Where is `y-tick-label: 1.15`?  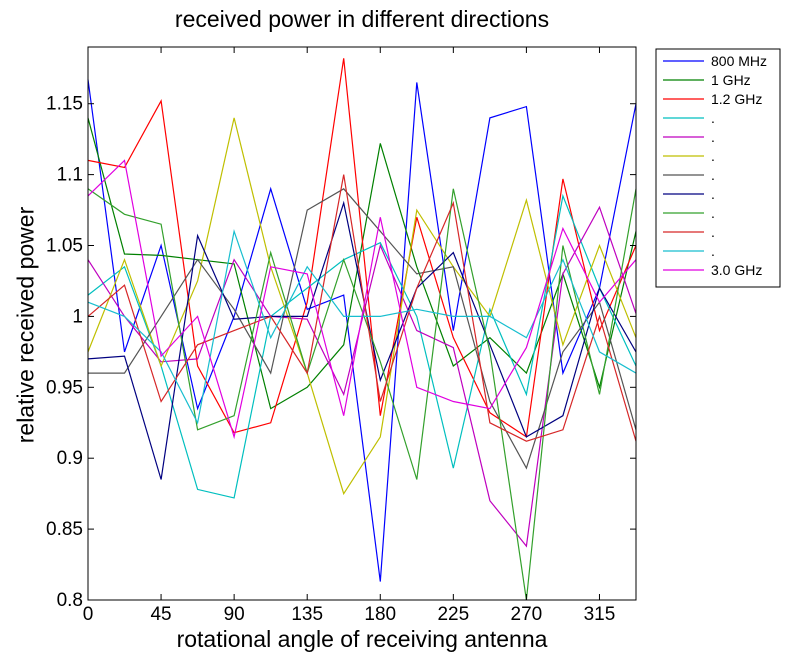 y-tick-label: 1.15 is located at coordinates (64, 104).